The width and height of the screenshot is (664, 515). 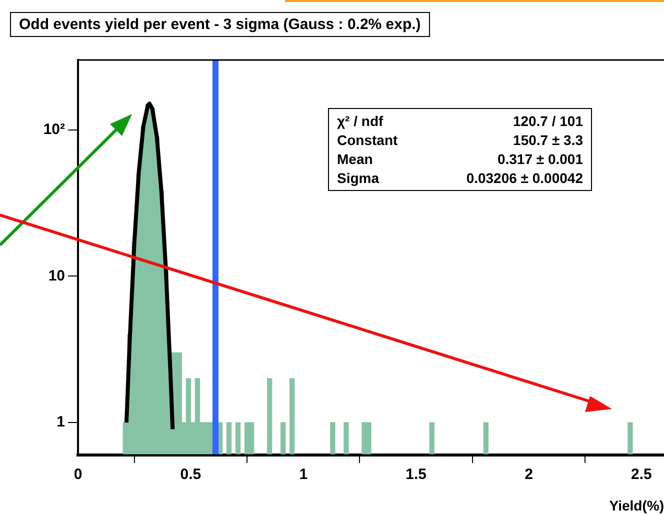 I want to click on y-tick-label: 1, so click(x=60, y=422).